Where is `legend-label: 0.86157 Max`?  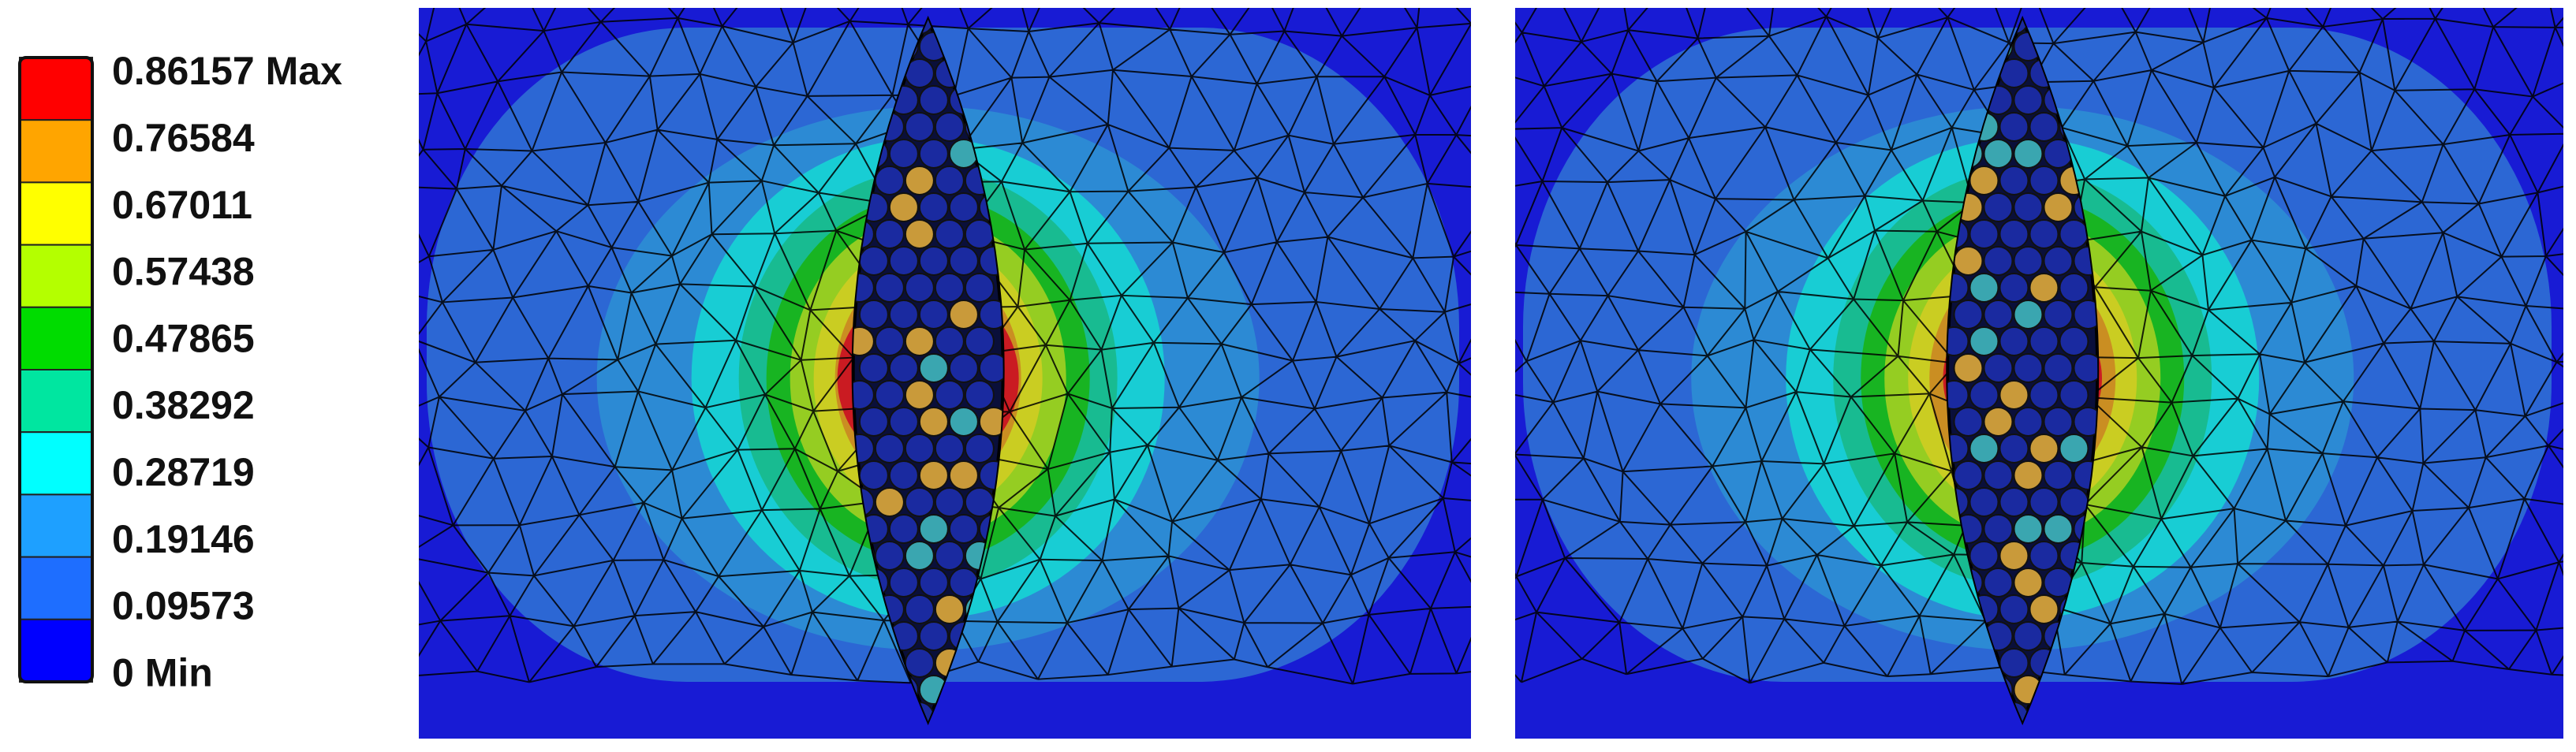
legend-label: 0.86157 Max is located at coordinates (227, 71).